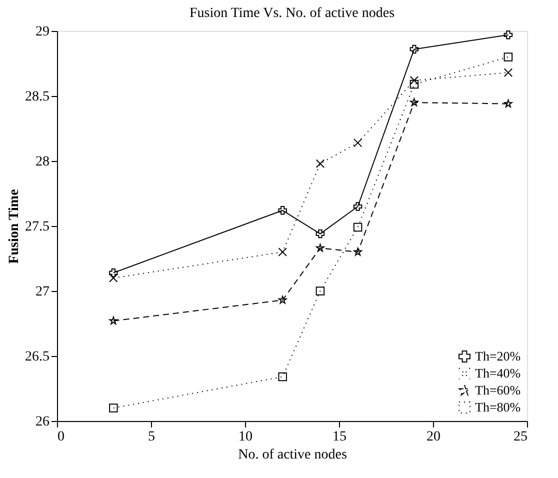 Image resolution: width=558 pixels, height=478 pixels. I want to click on y-tick-label: 28.5, so click(37, 97).